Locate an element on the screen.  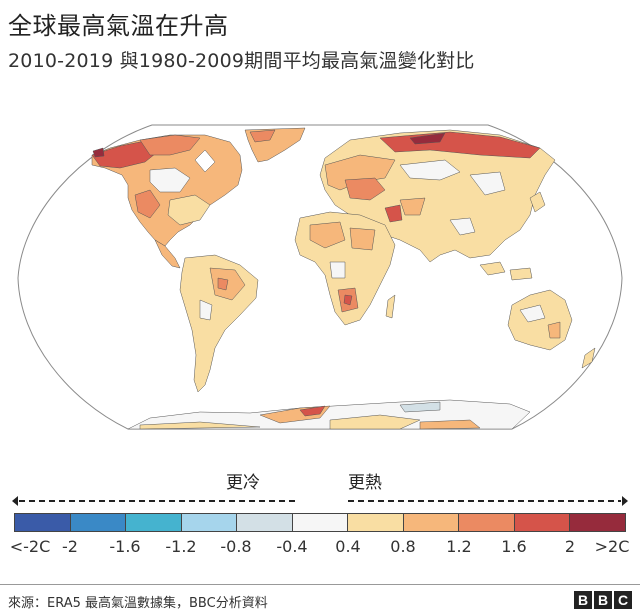
legend-warm-label: 更熱 is located at coordinates (365, 483).